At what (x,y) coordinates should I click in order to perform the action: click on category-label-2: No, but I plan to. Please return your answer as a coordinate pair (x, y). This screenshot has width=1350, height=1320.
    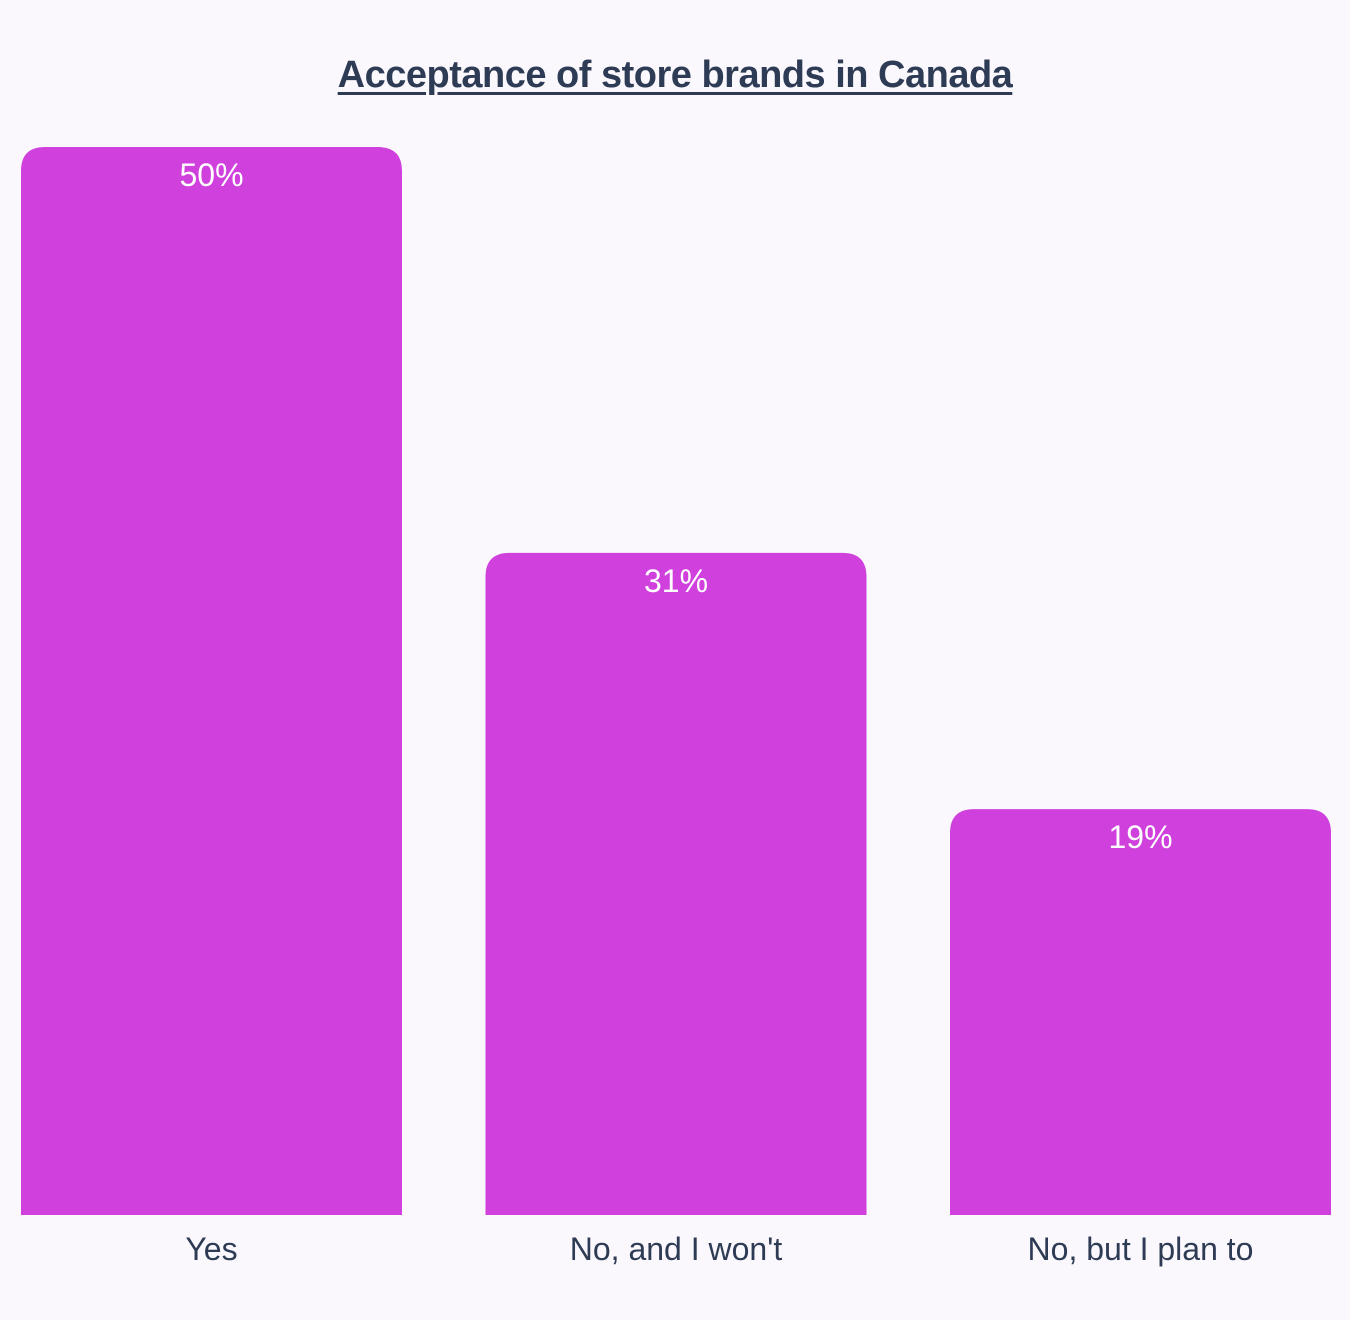
    Looking at the image, I should click on (1141, 1249).